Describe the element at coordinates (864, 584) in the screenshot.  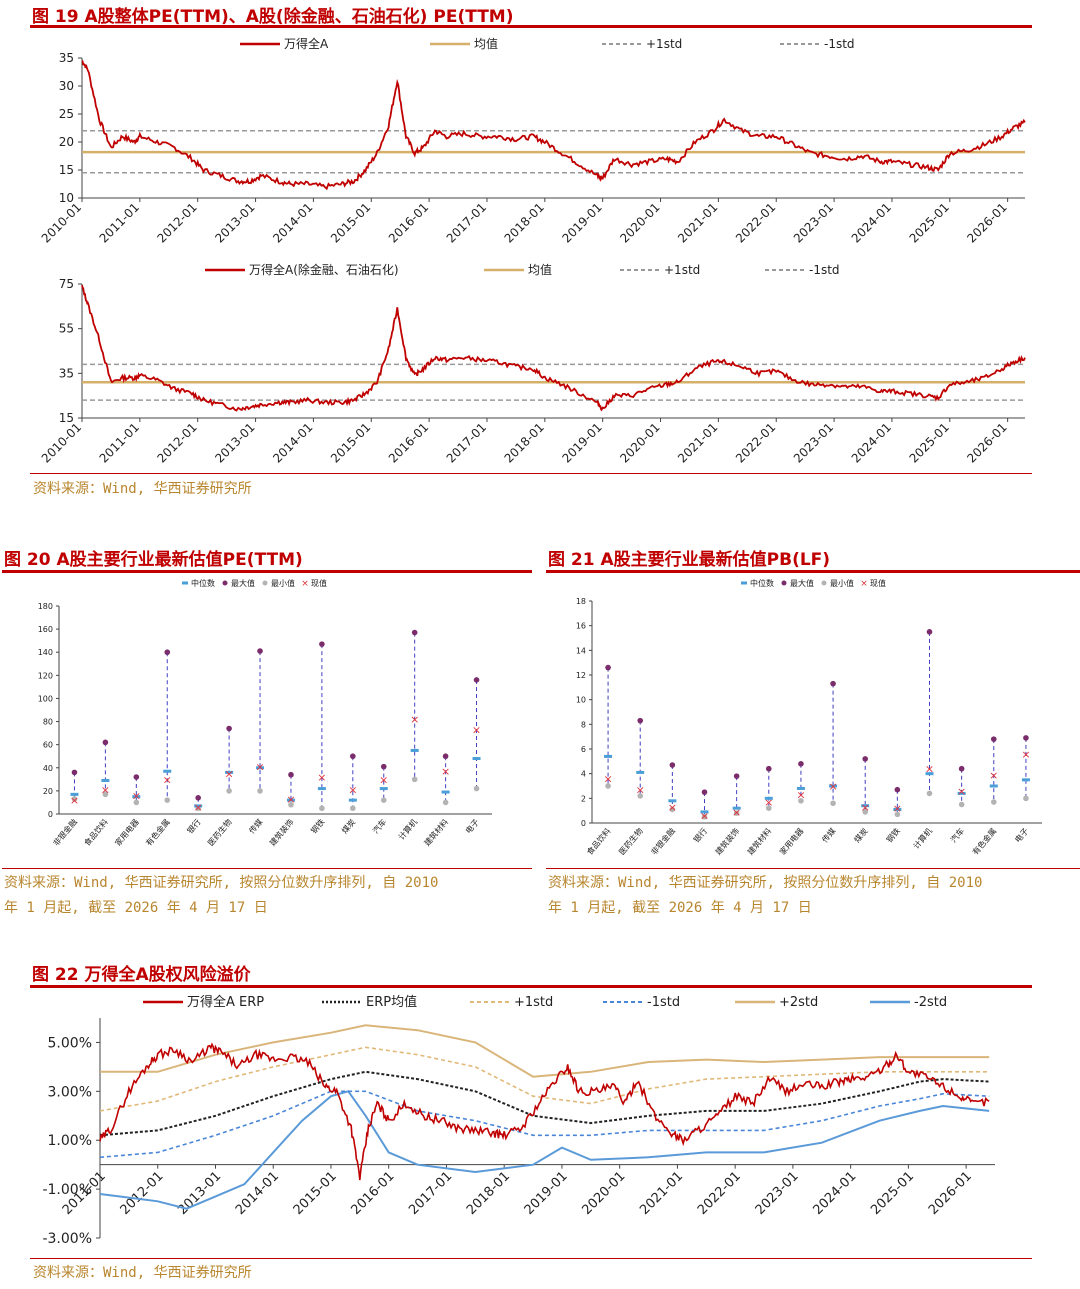
I see `ind-pb-legend-swatch: ×` at that location.